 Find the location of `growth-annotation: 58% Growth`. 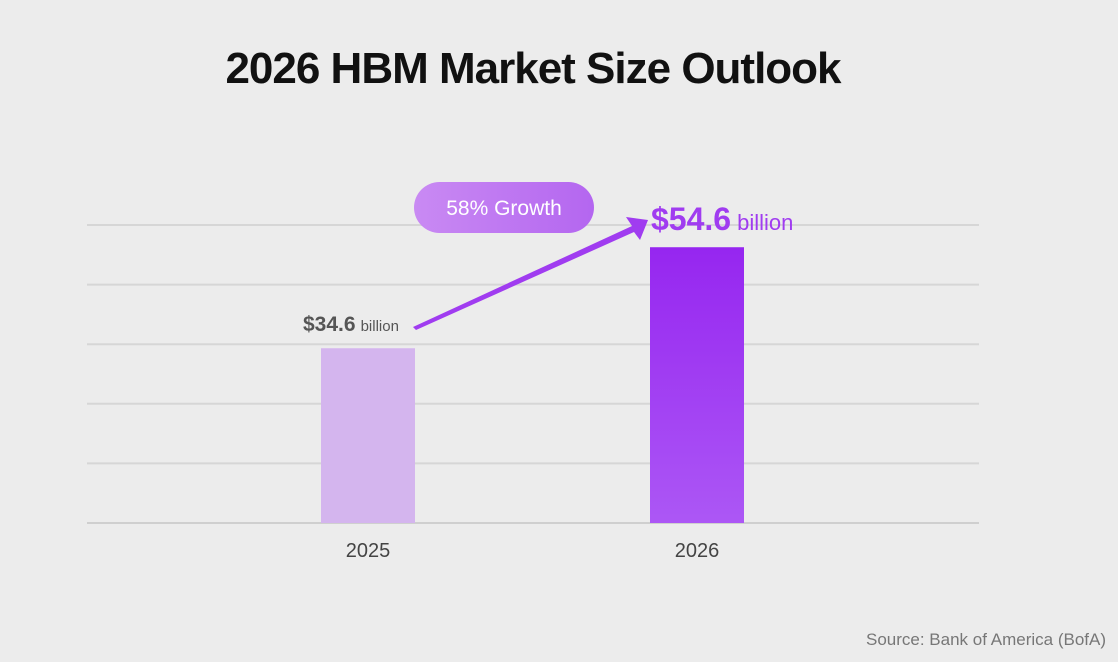

growth-annotation: 58% Growth is located at coordinates (504, 207).